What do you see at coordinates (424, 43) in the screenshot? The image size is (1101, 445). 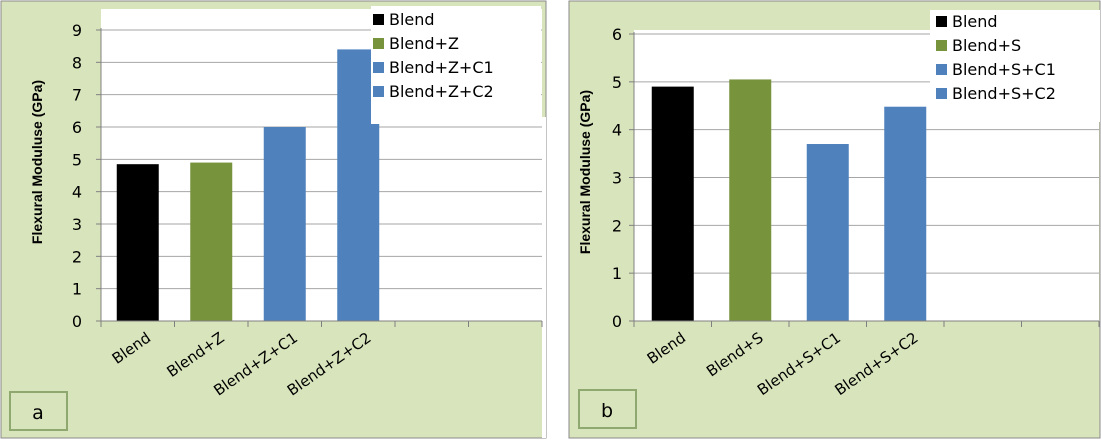 I see `legend-label: Blend+Z` at bounding box center [424, 43].